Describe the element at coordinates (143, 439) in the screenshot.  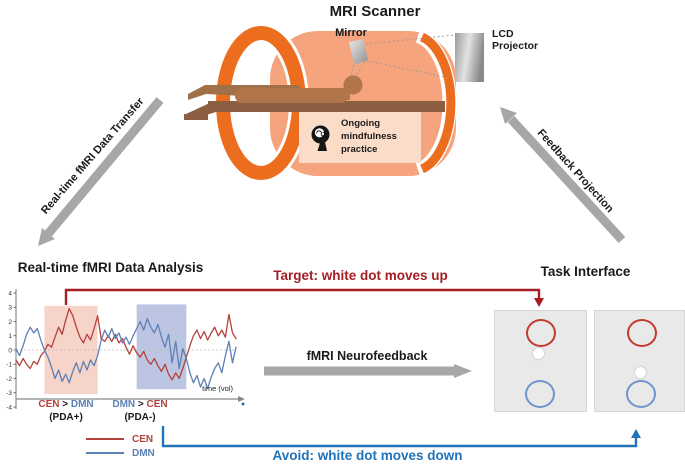
I see `legend-label-cen: CEN` at that location.